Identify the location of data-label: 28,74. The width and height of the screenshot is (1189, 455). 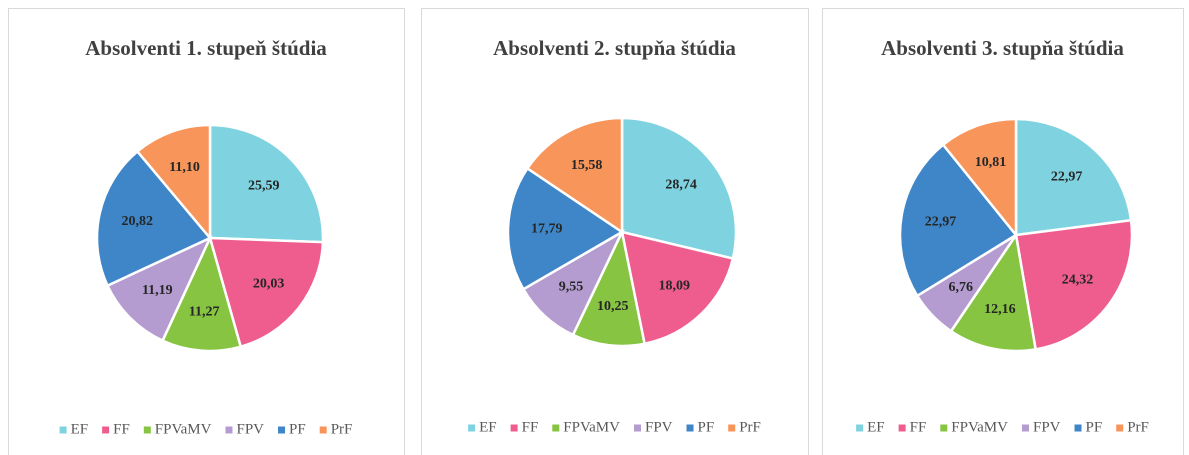
(681, 185).